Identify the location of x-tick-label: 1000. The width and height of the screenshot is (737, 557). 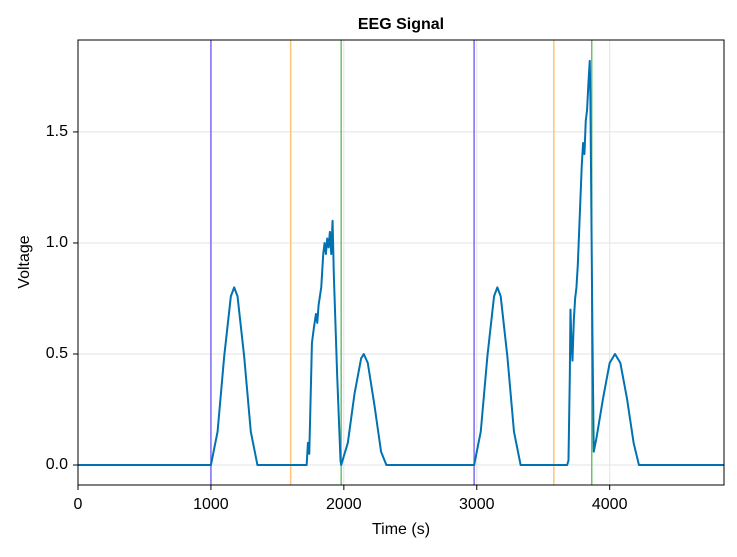
(211, 504).